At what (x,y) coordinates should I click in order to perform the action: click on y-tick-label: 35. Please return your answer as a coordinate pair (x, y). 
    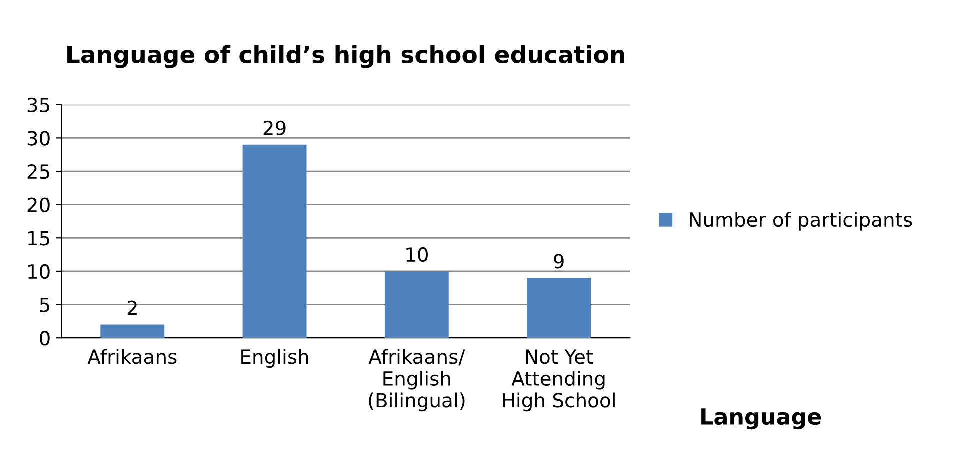
    Looking at the image, I should click on (39, 105).